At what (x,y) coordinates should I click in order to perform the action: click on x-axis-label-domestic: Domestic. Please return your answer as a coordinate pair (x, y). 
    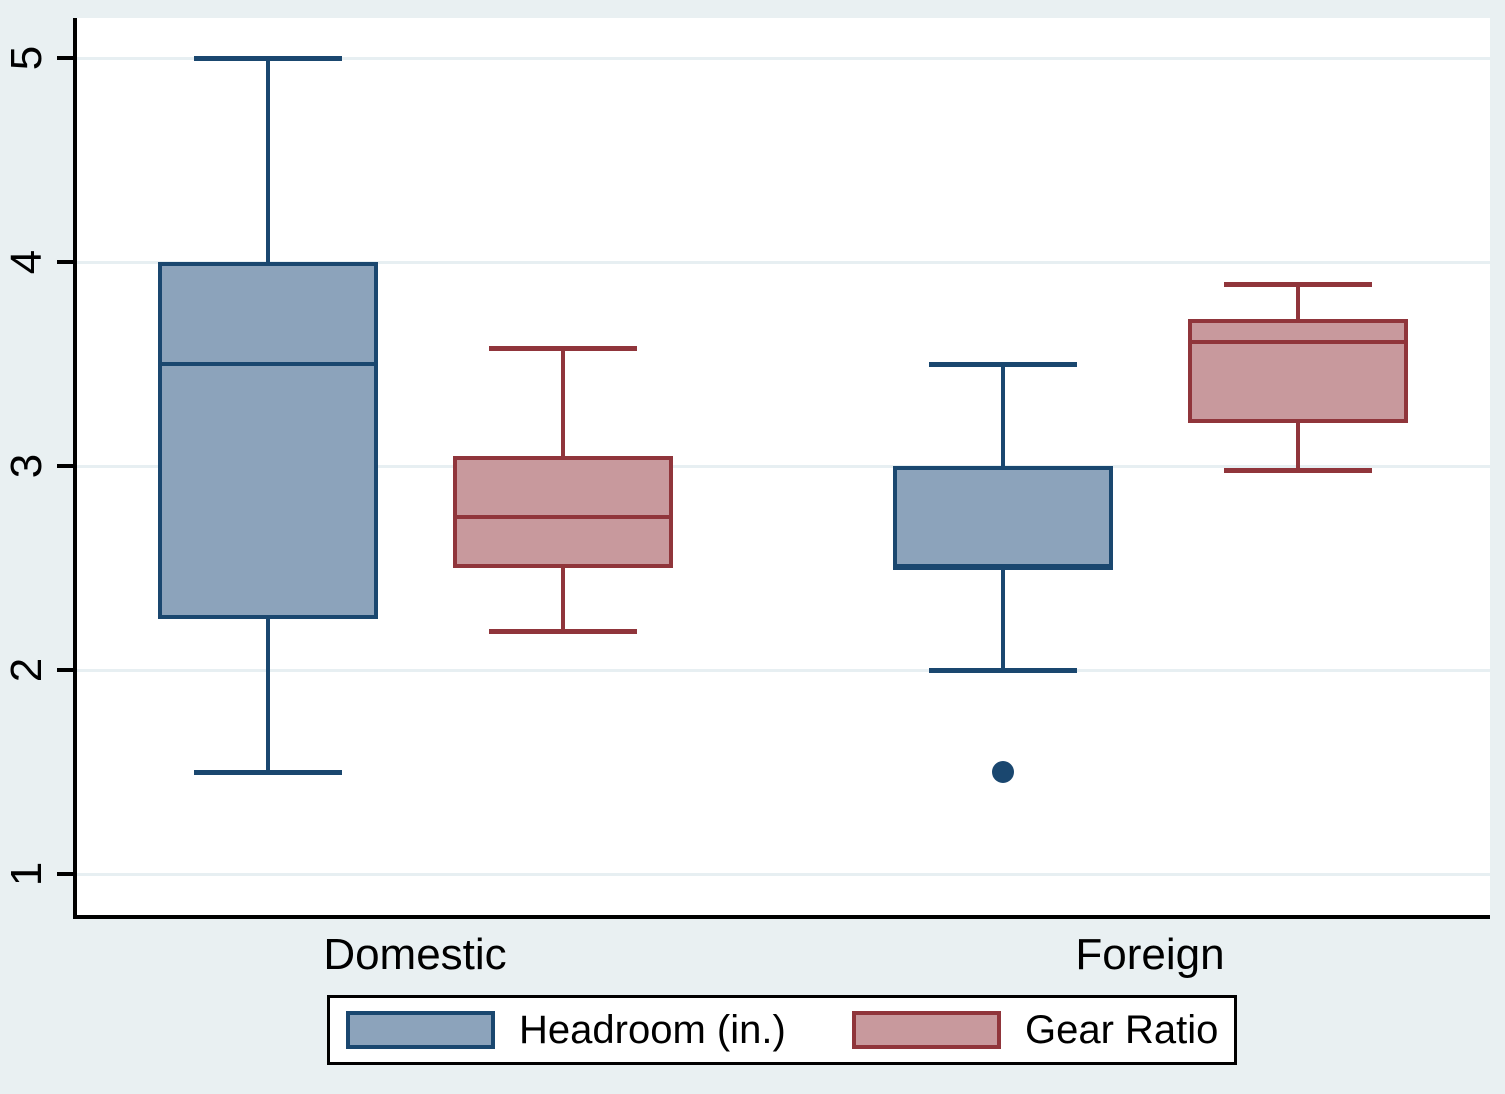
    Looking at the image, I should click on (415, 954).